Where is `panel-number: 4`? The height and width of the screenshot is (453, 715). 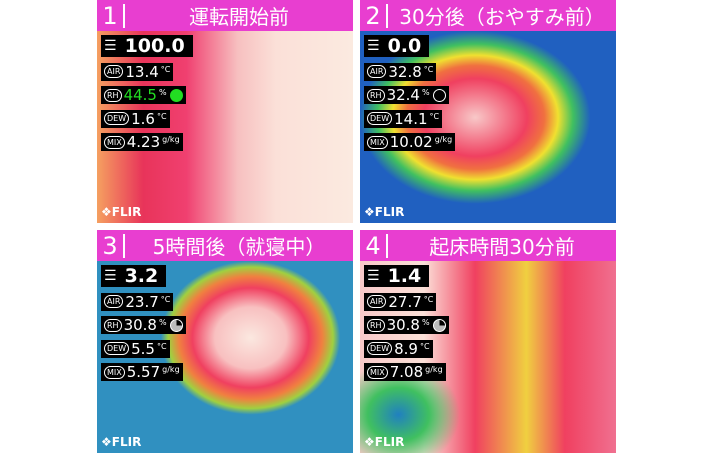 panel-number: 4 is located at coordinates (374, 245).